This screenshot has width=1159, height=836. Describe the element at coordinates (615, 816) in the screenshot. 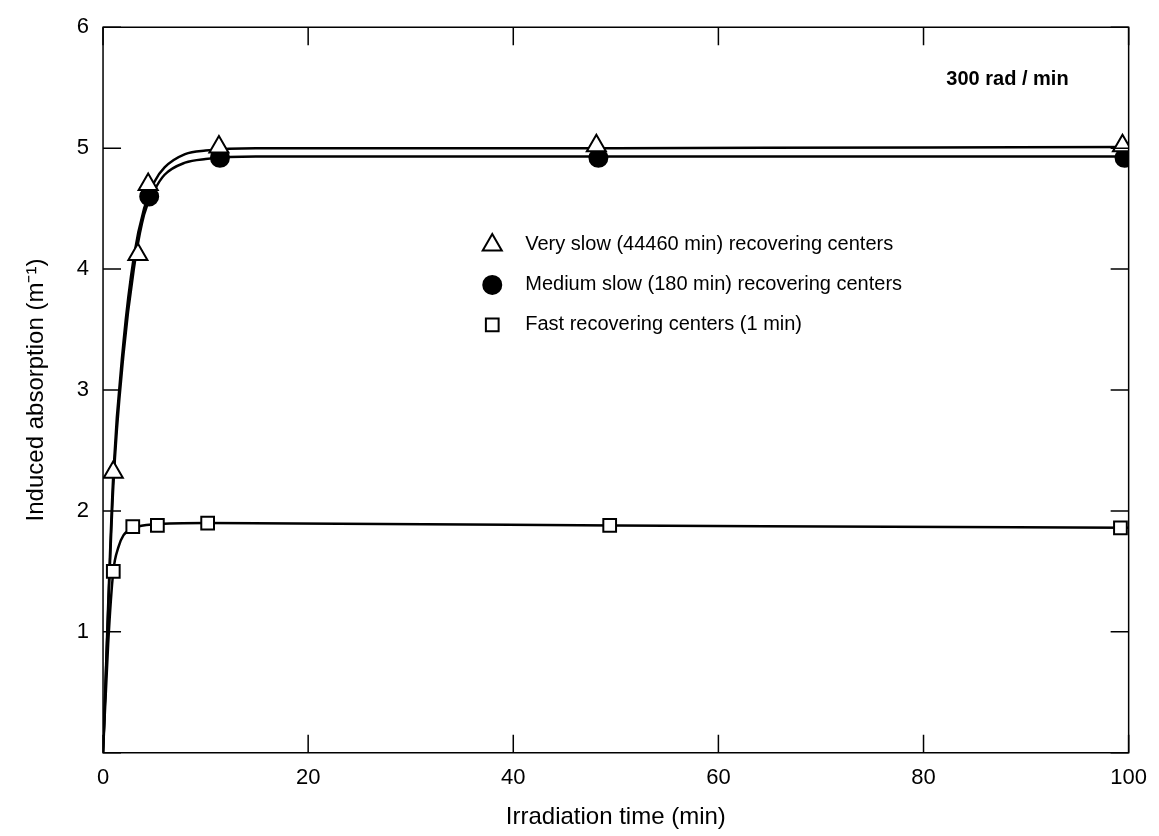

I see `x-axis-title: Irradiation time (min)` at that location.